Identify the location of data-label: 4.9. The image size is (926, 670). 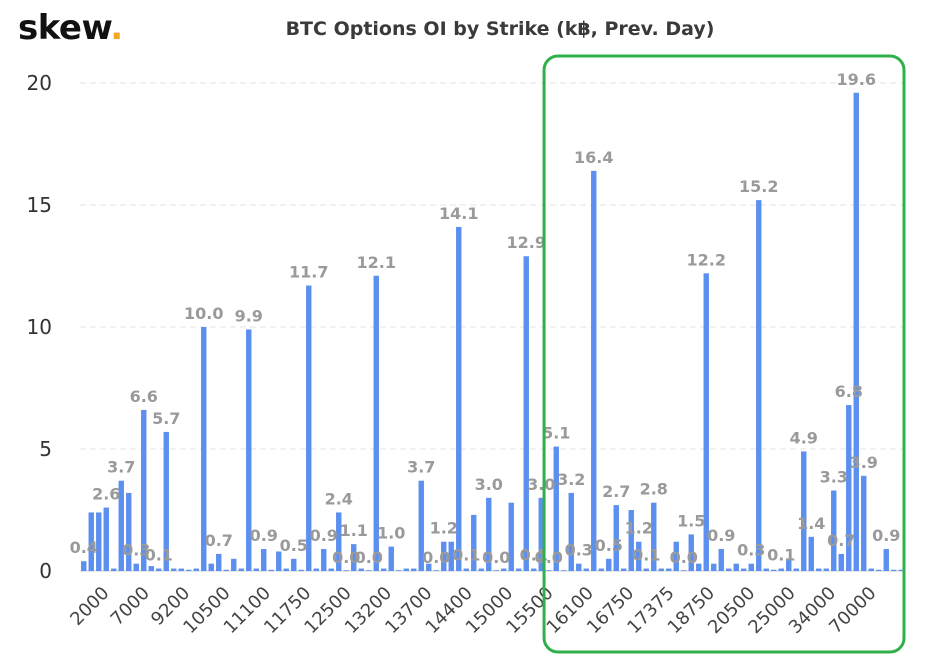
(804, 437).